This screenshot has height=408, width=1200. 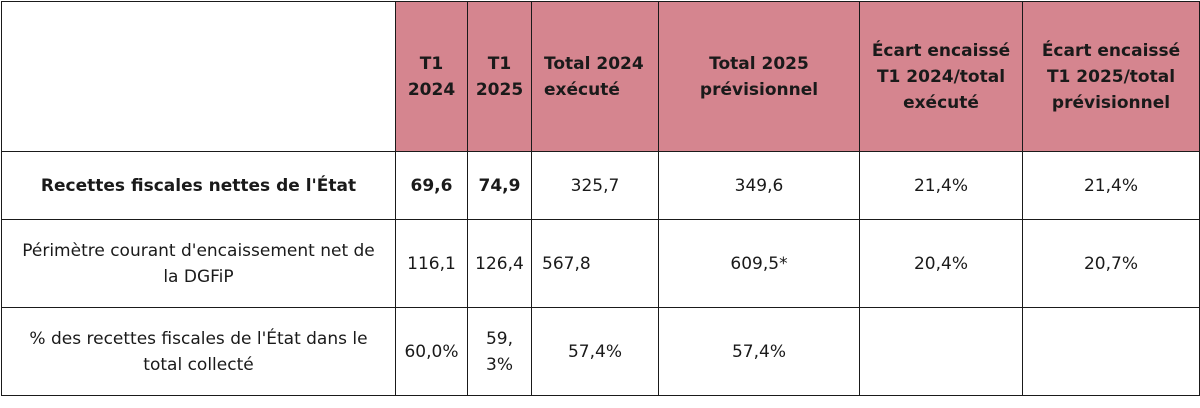 What do you see at coordinates (1111, 263) in the screenshot?
I see `cell-ecart-2025: 20,7%` at bounding box center [1111, 263].